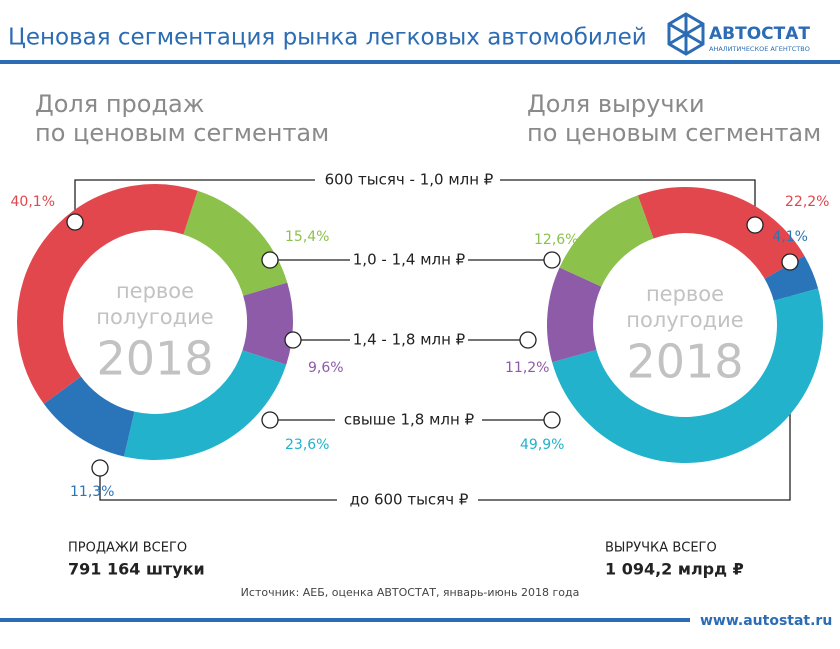 This screenshot has height=649, width=840. Describe the element at coordinates (527, 368) in the screenshot. I see `value-label: 11,2%` at that location.